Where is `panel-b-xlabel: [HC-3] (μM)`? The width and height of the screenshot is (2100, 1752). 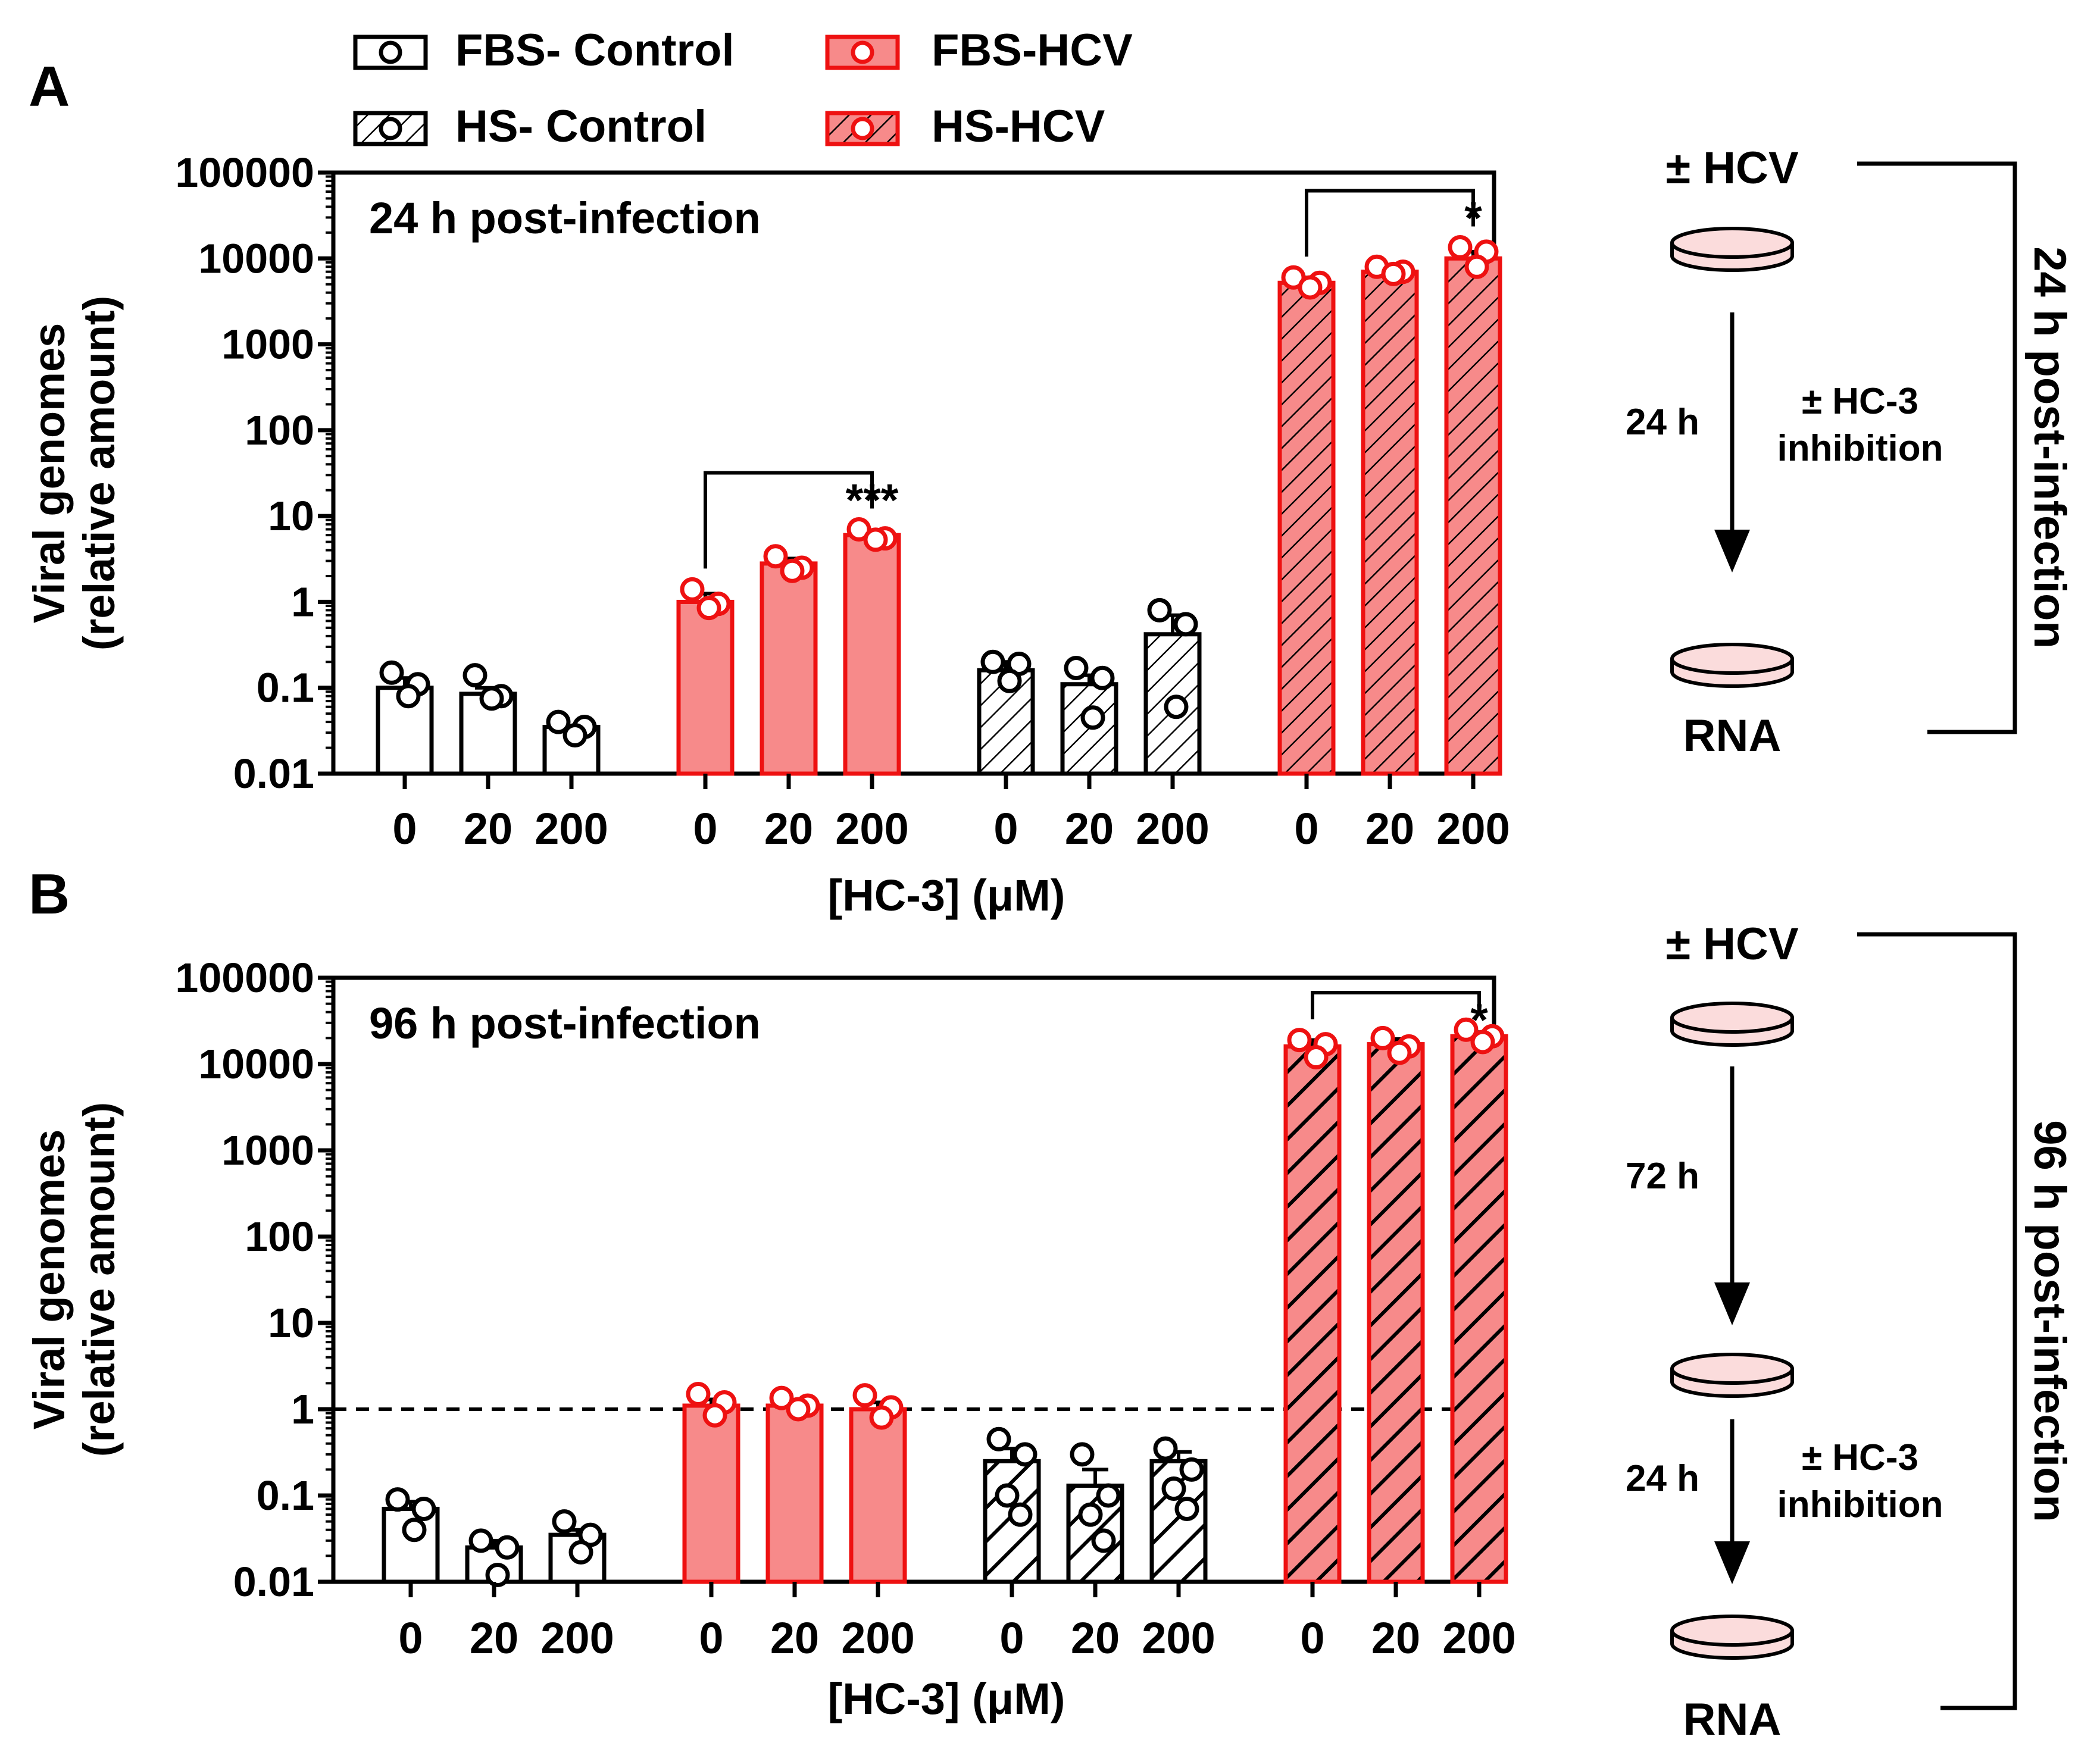
panel-b-xlabel: [HC-3] (μM) is located at coordinates (946, 1698).